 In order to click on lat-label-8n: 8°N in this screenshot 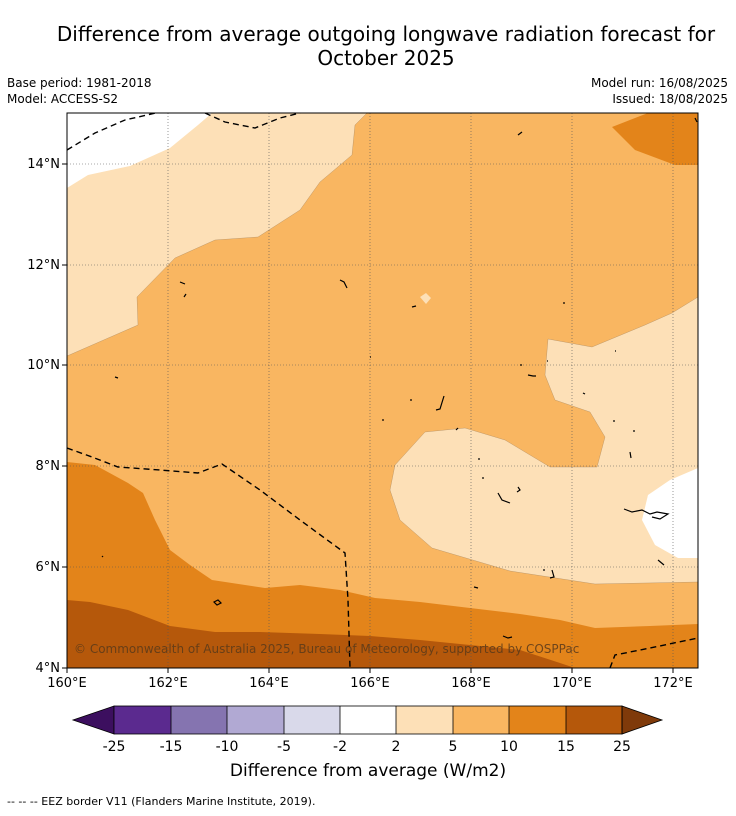, I will do `click(48, 466)`.